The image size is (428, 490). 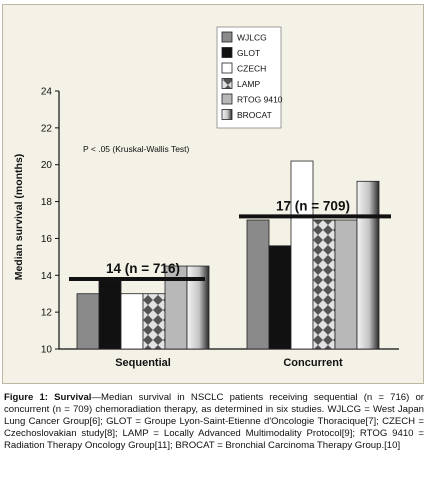 What do you see at coordinates (248, 53) in the screenshot?
I see `legend-entry: GLOT` at bounding box center [248, 53].